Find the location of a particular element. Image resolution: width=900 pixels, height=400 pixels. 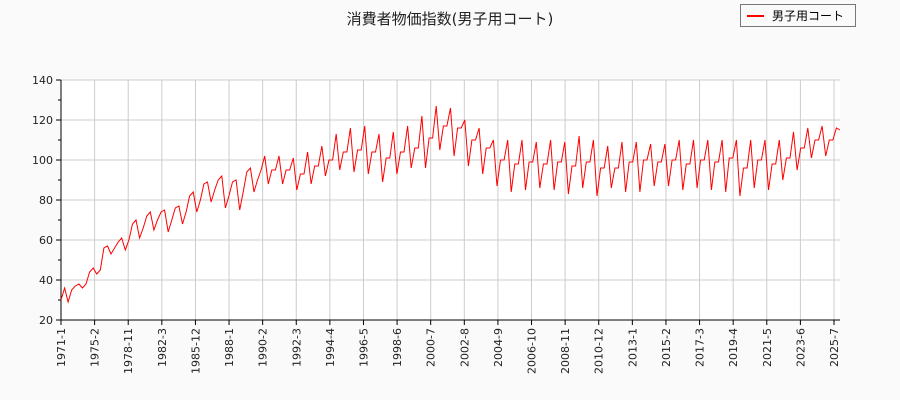

x-tick-label: 1975-2 is located at coordinates (95, 347).